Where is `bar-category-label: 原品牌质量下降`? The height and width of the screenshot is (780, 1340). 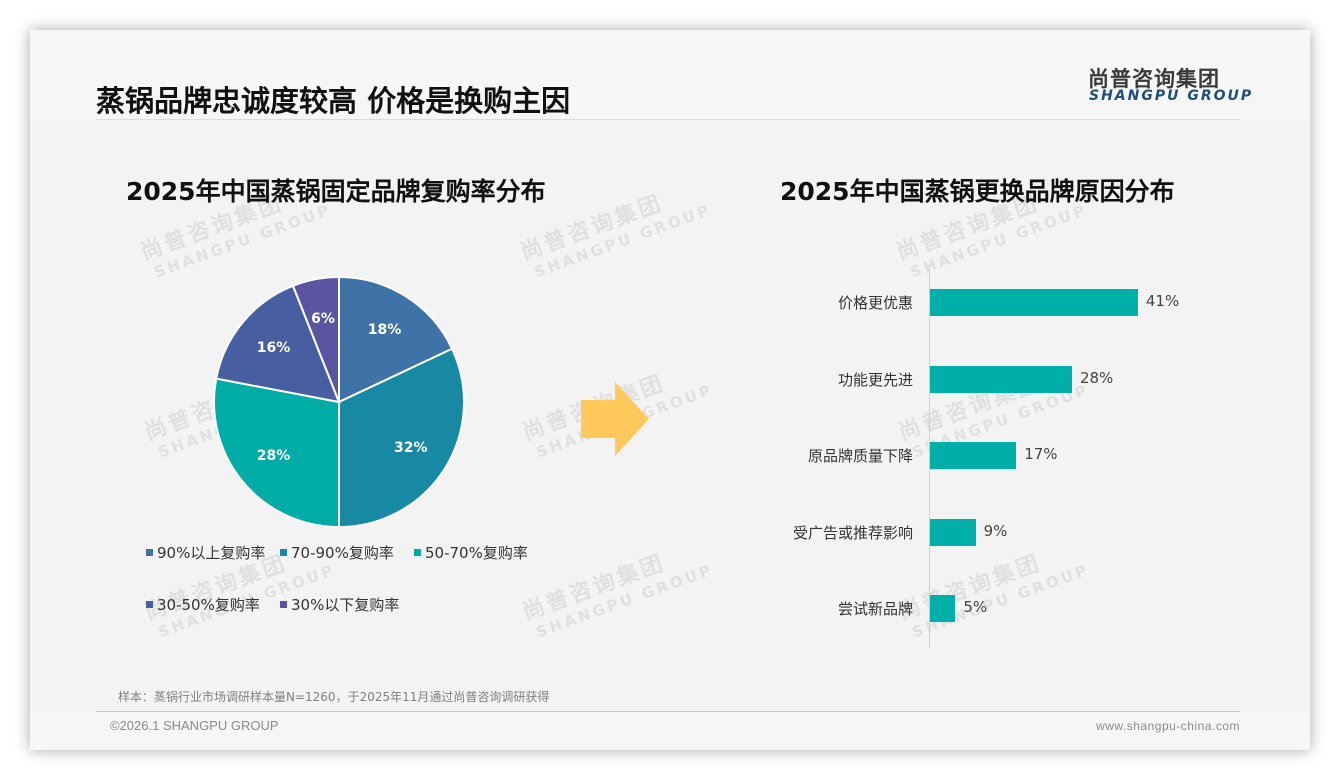 bar-category-label: 原品牌质量下降 is located at coordinates (860, 456).